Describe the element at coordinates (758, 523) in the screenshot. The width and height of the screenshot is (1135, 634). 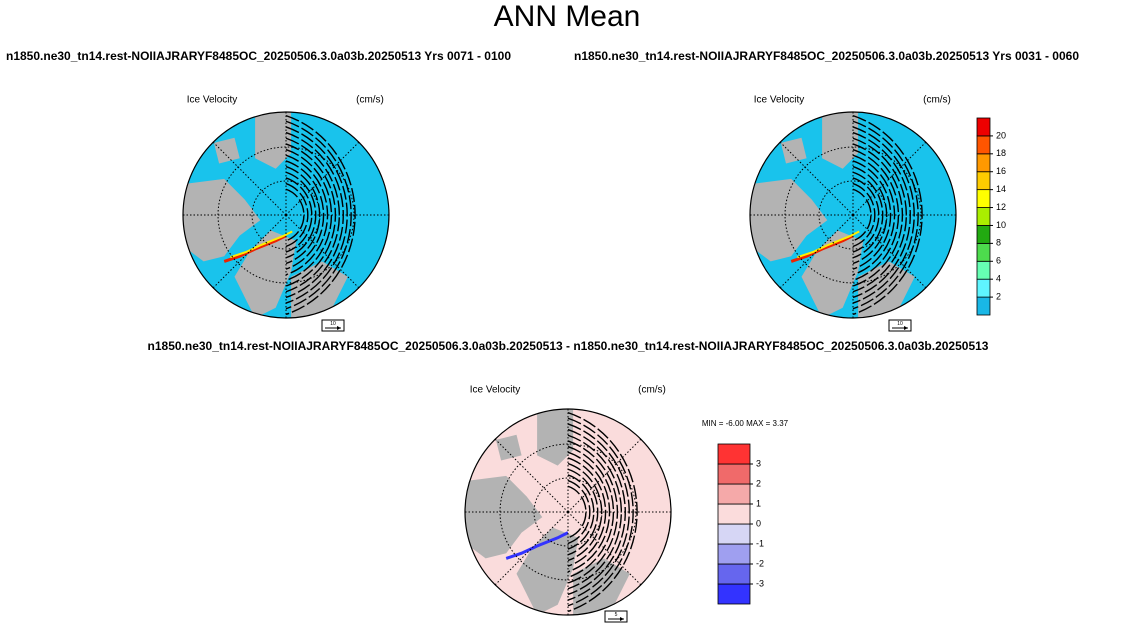
I see `colorbar-tick-label: 0` at that location.